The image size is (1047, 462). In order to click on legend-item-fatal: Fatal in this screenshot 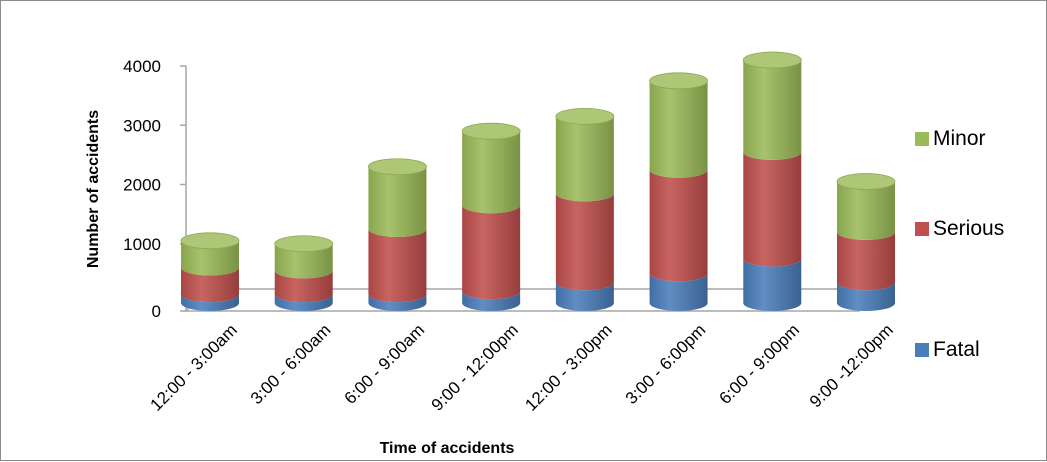, I will do `click(947, 349)`.